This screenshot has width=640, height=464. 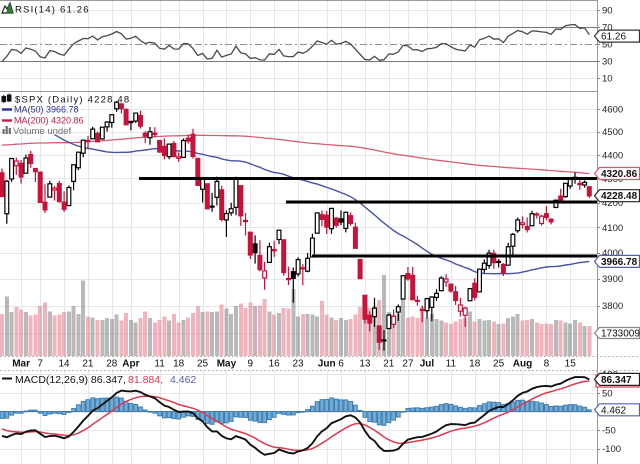 I want to click on svg-text: 4100, so click(x=612, y=228).